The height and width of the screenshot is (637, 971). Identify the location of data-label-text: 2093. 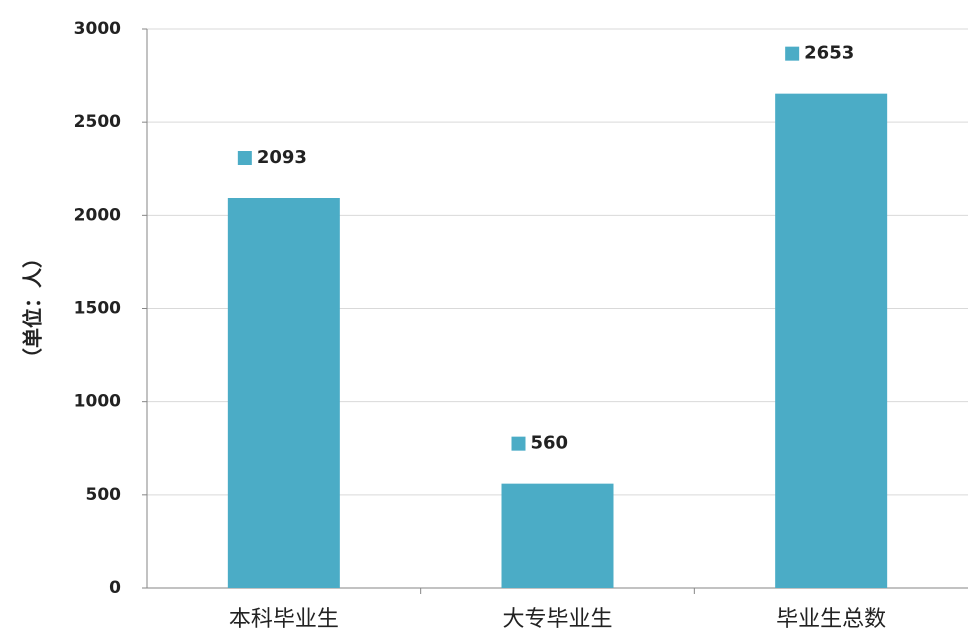
(282, 157).